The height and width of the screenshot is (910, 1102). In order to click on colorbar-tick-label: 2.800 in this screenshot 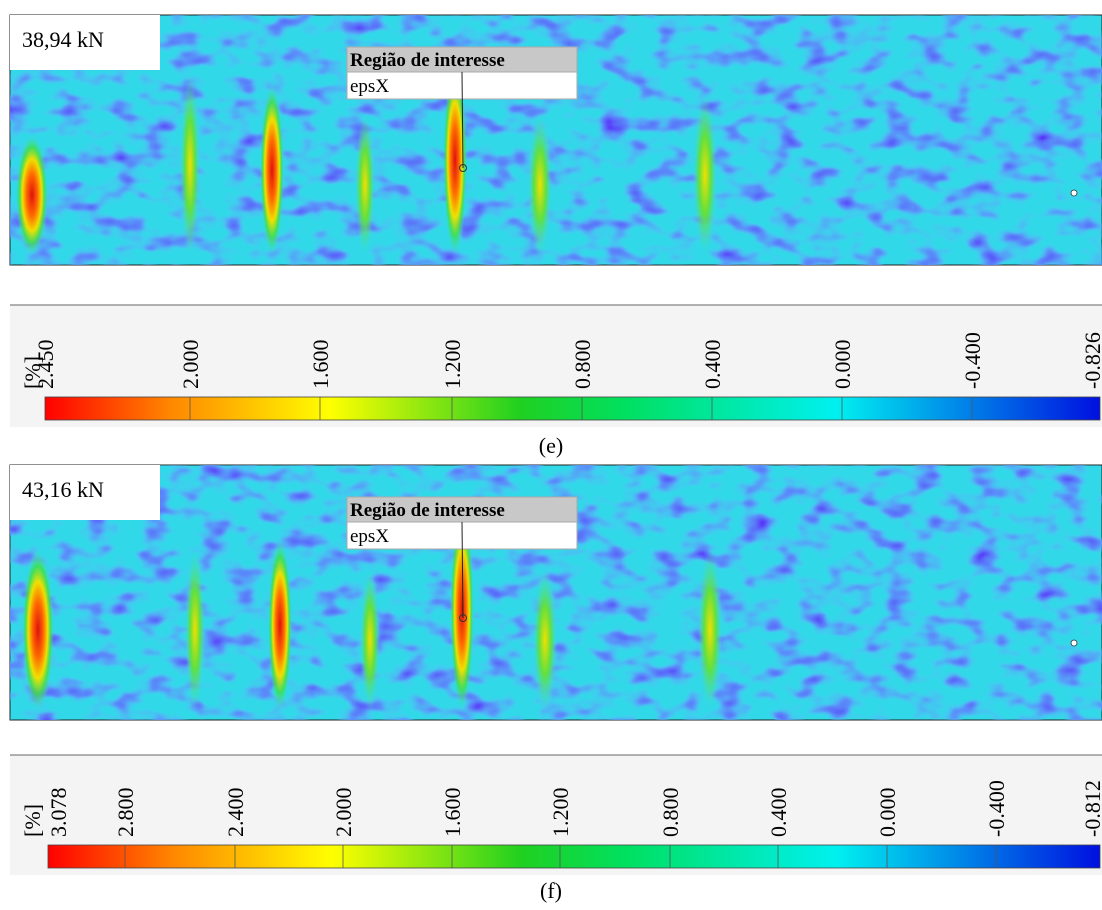, I will do `click(125, 813)`.